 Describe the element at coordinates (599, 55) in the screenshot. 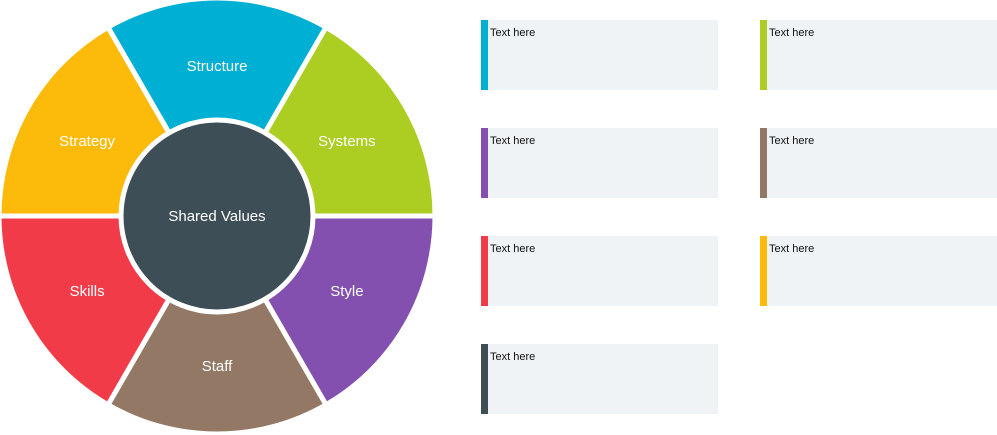

I see `text-box-1: Text here` at that location.